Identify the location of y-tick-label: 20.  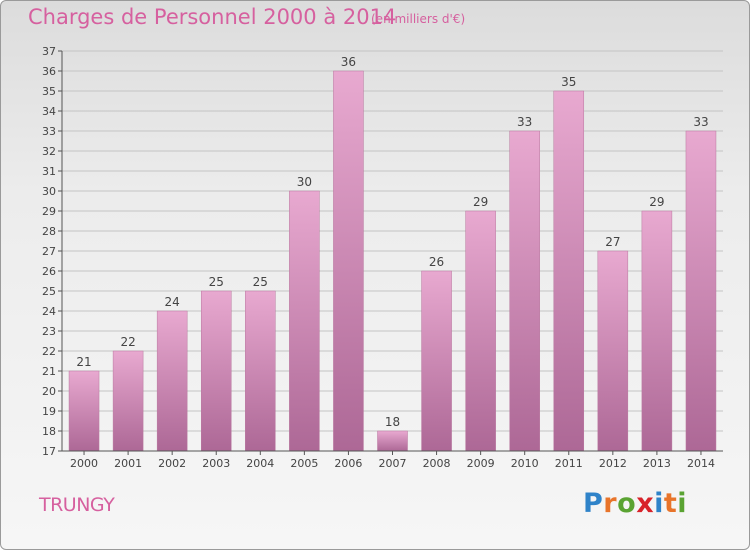
(49, 391).